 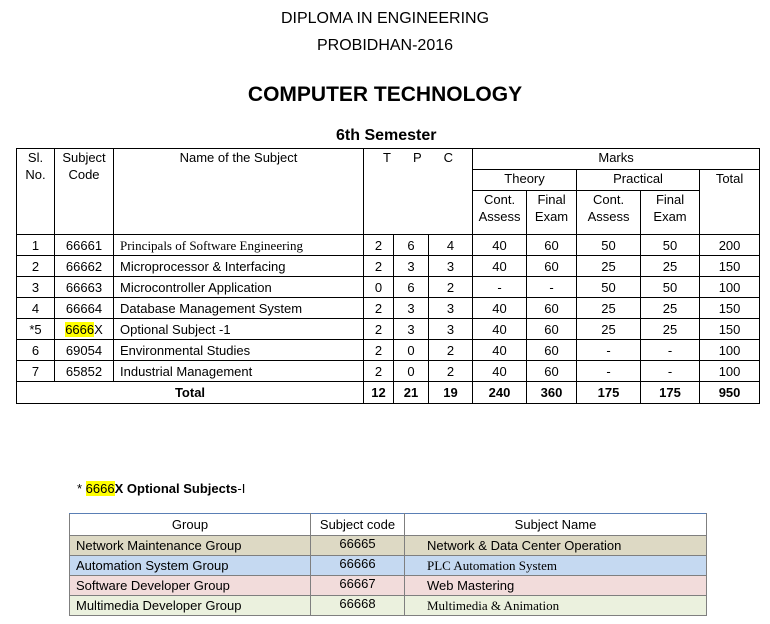 I want to click on code-cell: 66663, so click(x=84, y=287).